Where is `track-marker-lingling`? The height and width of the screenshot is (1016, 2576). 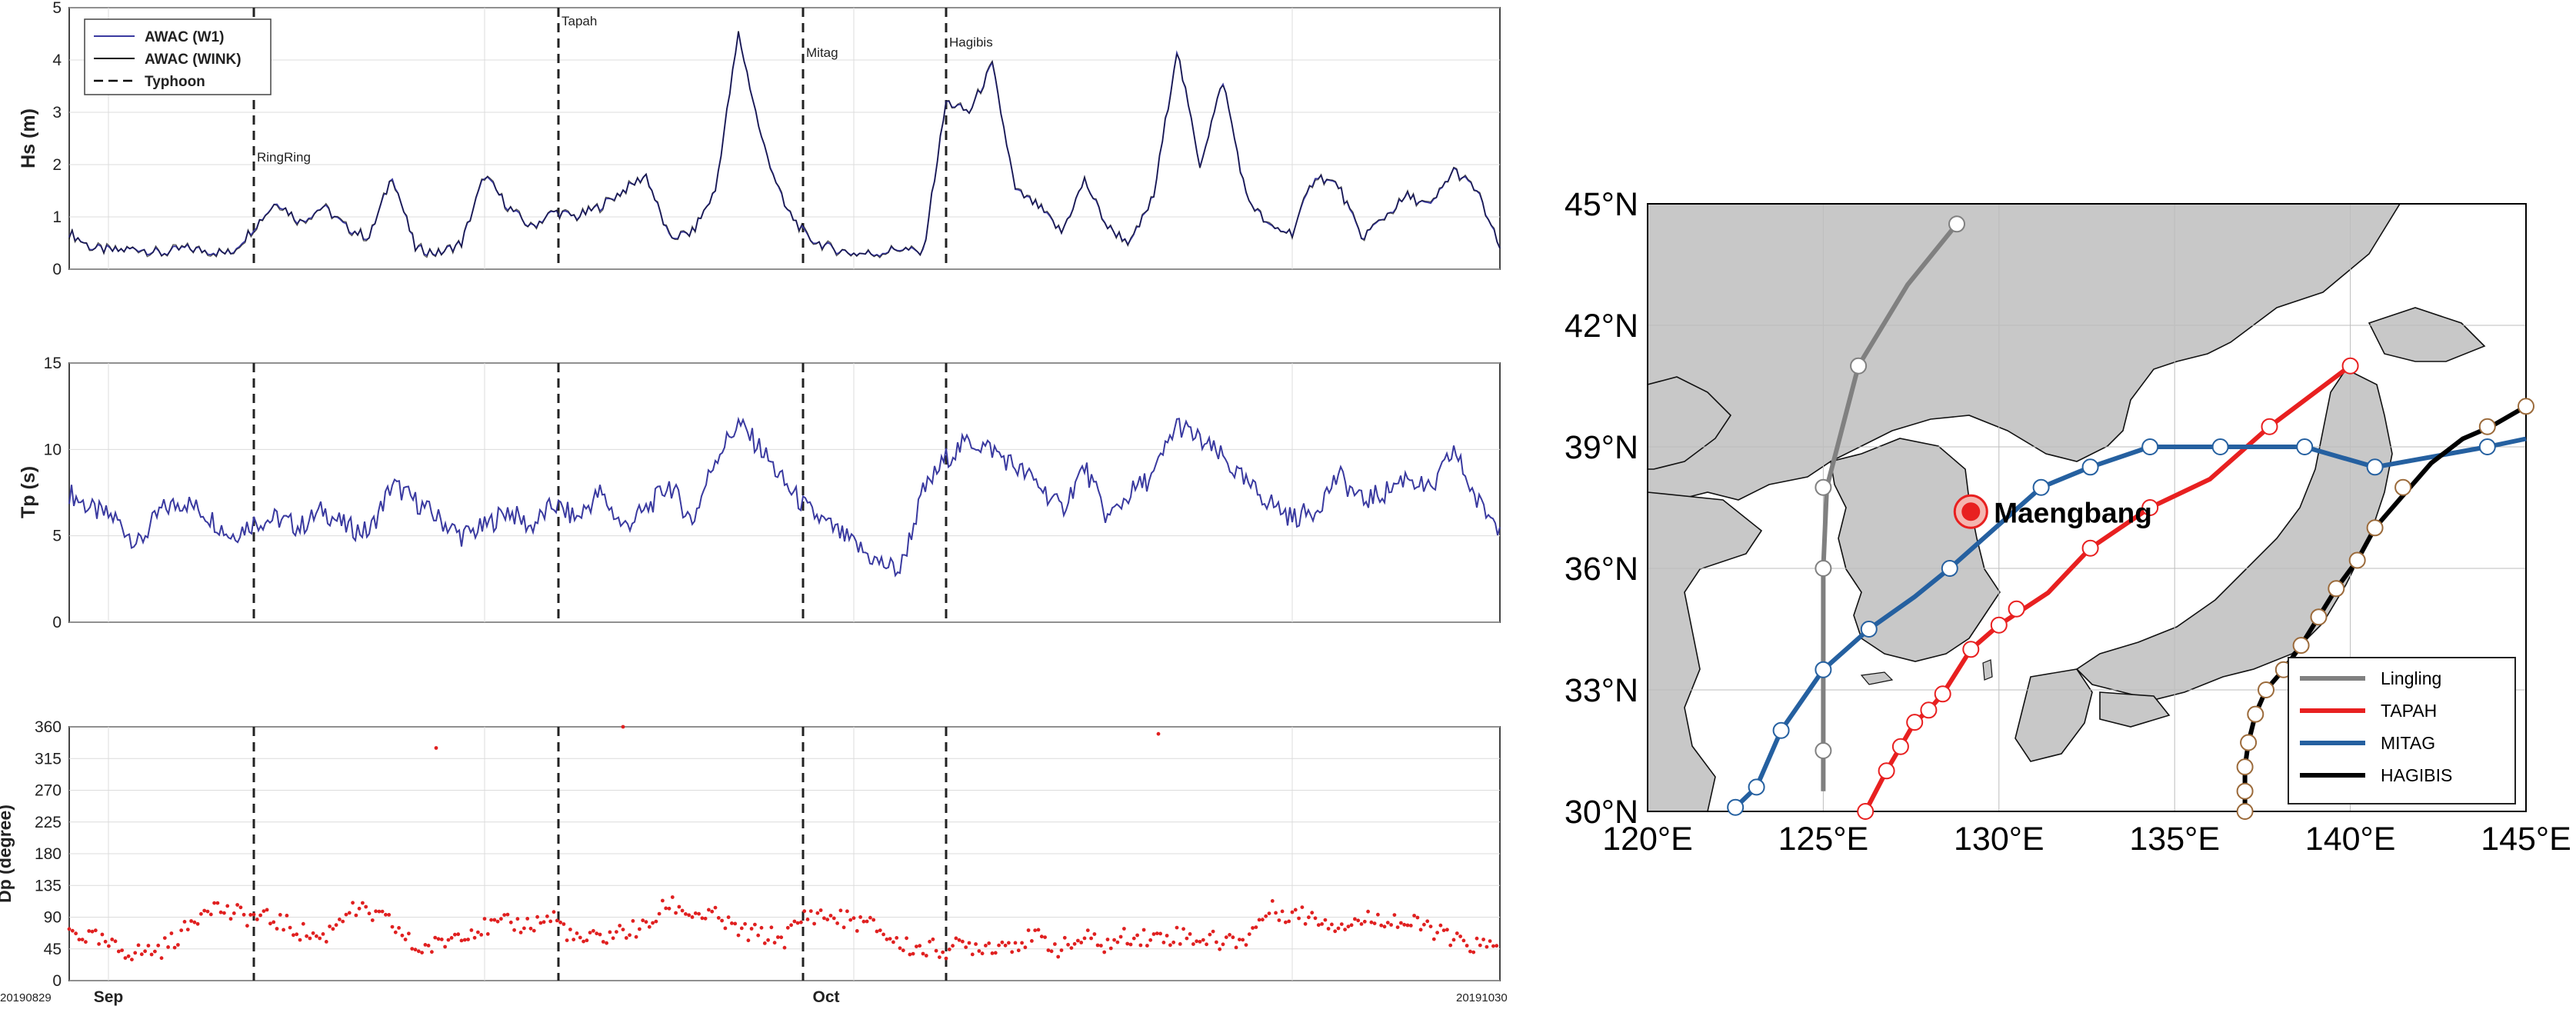
track-marker-lingling is located at coordinates (1823, 750).